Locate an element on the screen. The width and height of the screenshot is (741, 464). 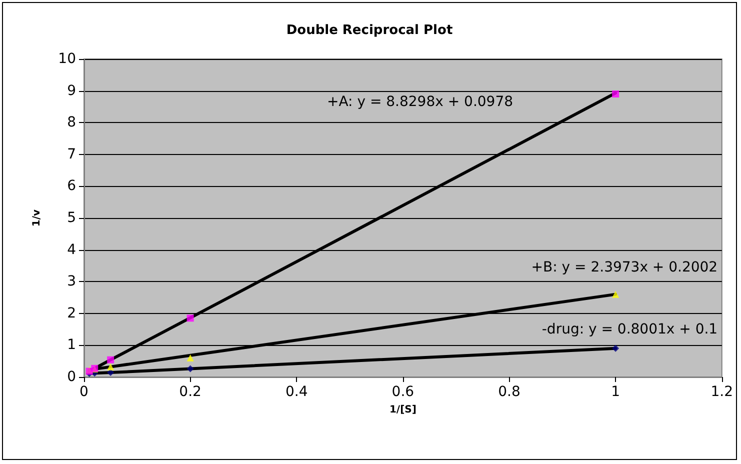
y-tick-label: 1 is located at coordinates (71, 345).